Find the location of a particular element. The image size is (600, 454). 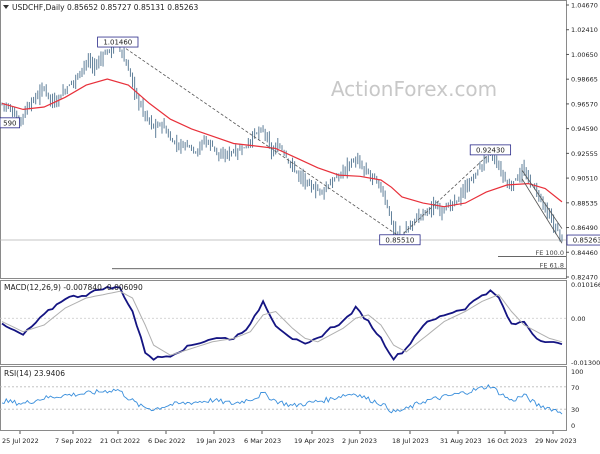

rsi-tick-label: 0 is located at coordinates (573, 426).